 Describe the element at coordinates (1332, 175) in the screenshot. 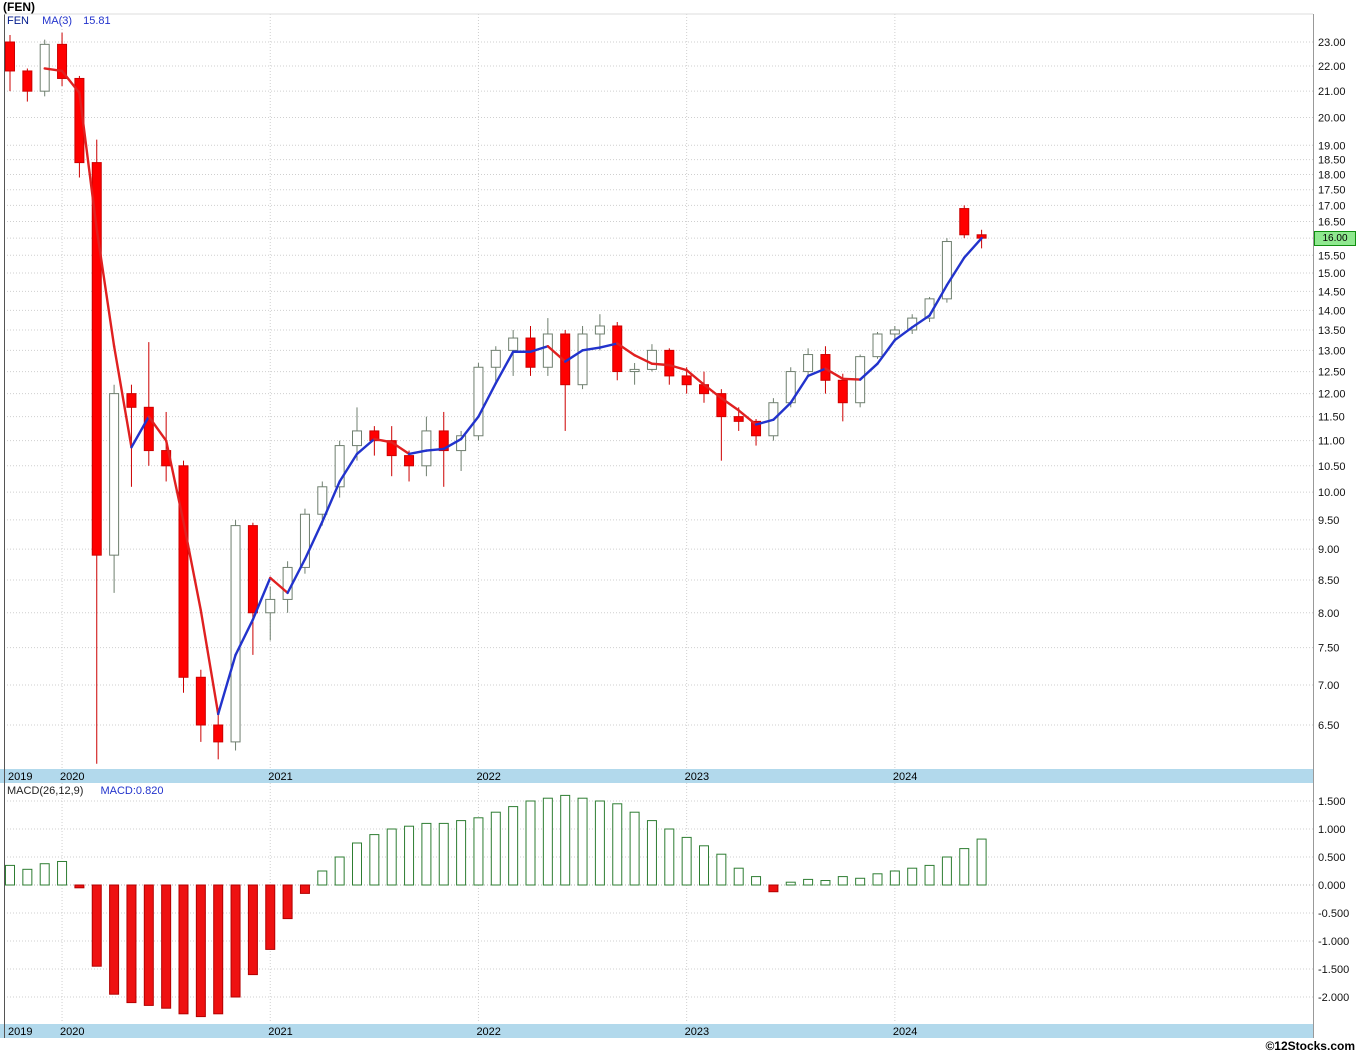

I see `price-axis-label: 18.00` at that location.